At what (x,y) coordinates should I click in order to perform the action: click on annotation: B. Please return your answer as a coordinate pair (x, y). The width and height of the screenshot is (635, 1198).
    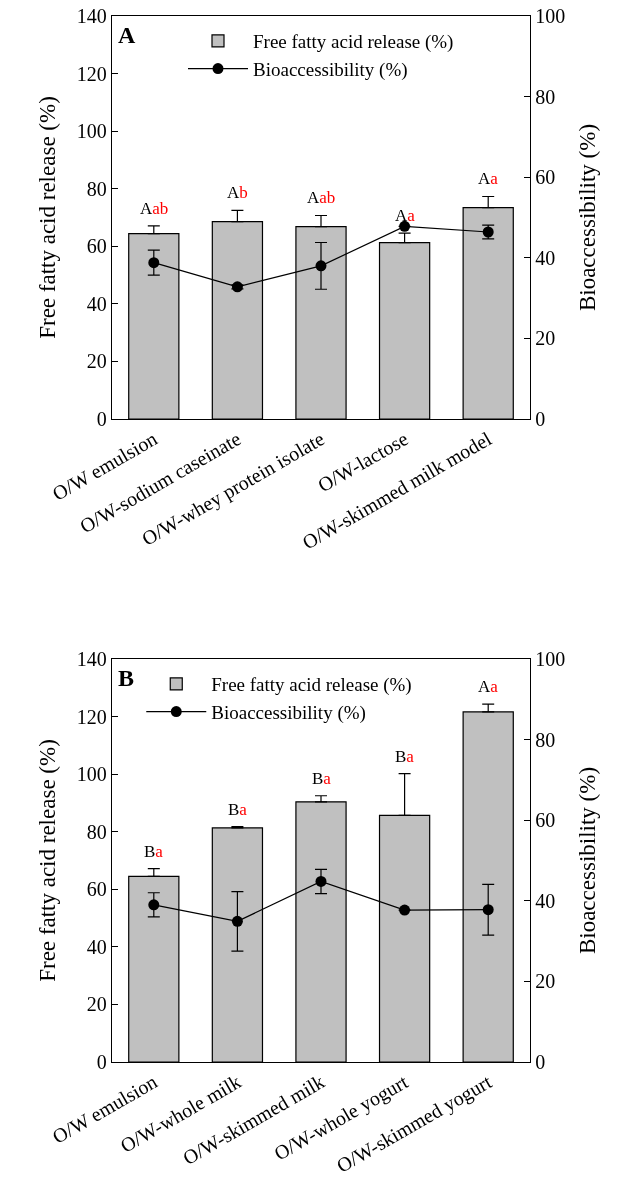
    Looking at the image, I should click on (126, 678).